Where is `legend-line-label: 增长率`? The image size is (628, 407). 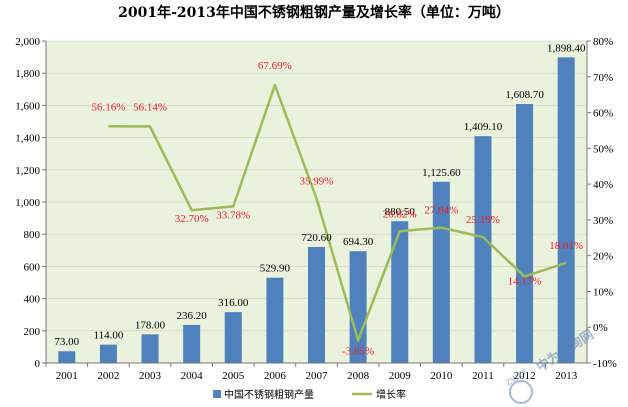 legend-line-label: 增长率 is located at coordinates (391, 394).